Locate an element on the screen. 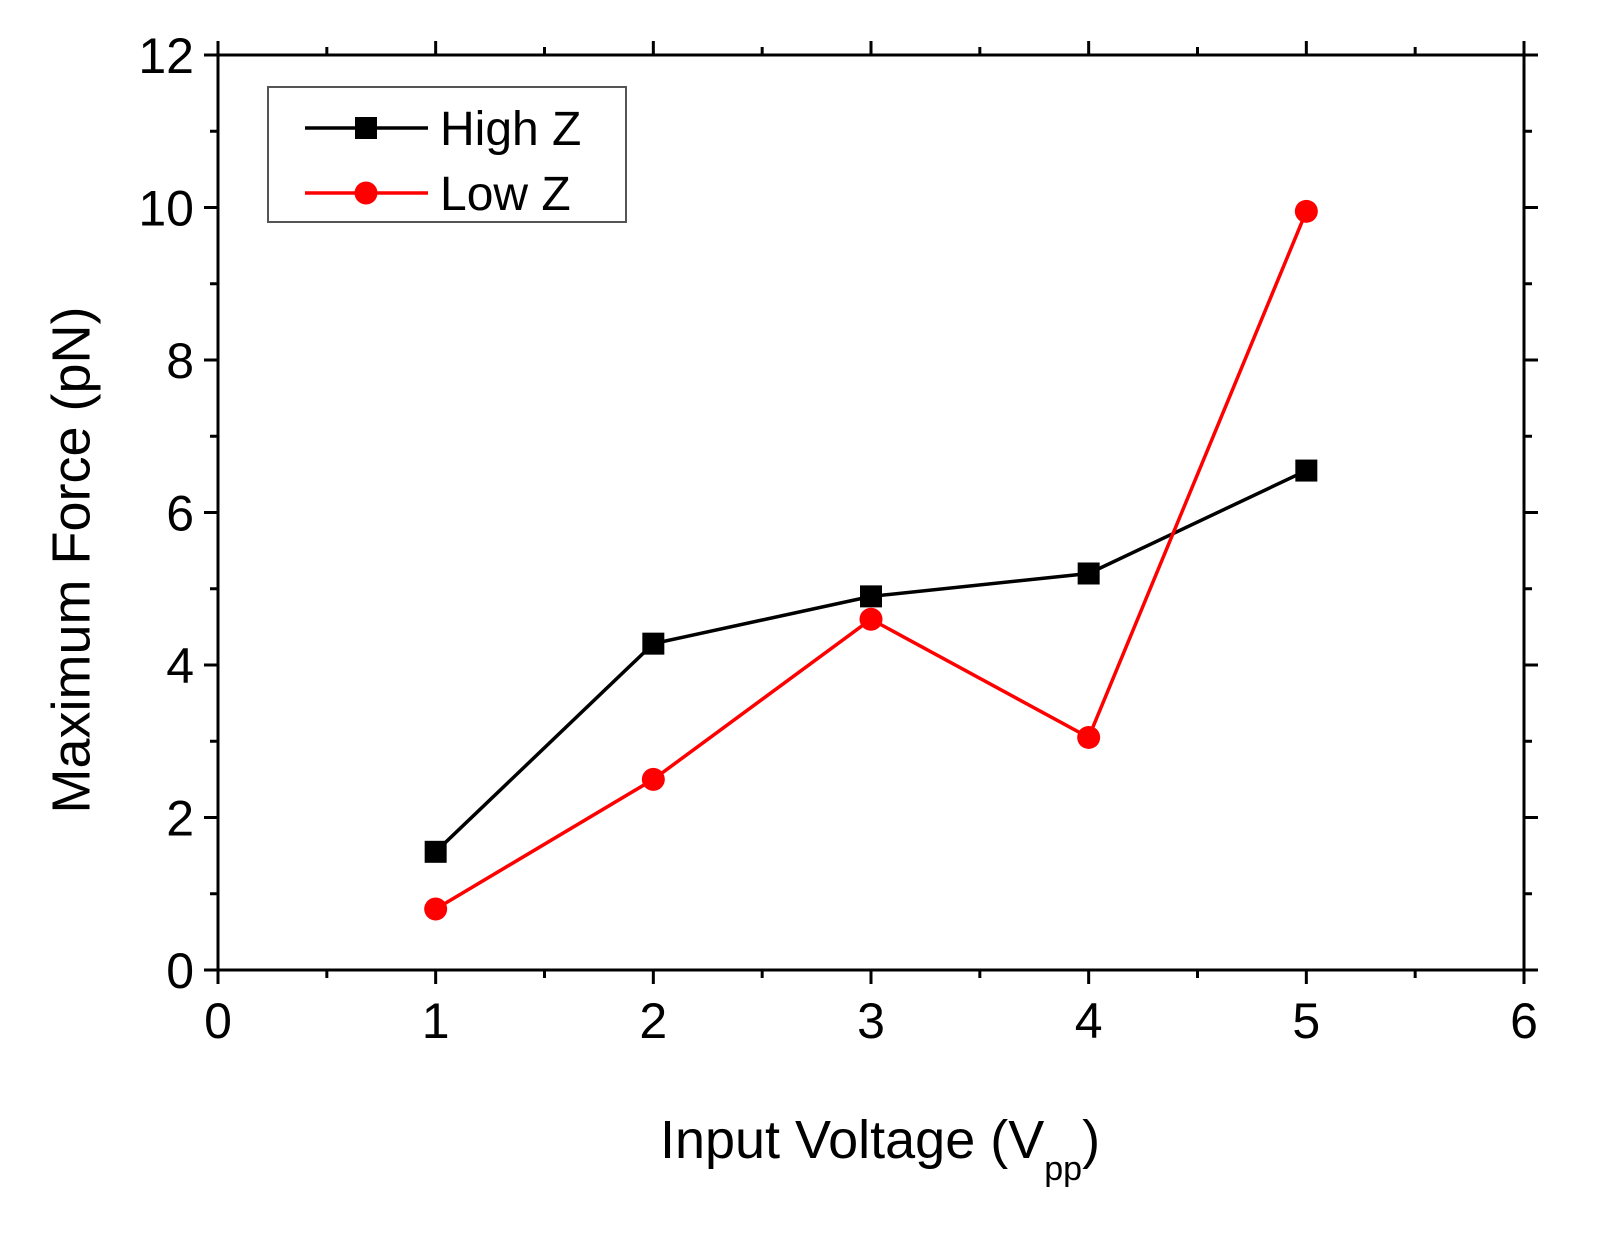  x-tick-label: 6 is located at coordinates (1524, 1021).